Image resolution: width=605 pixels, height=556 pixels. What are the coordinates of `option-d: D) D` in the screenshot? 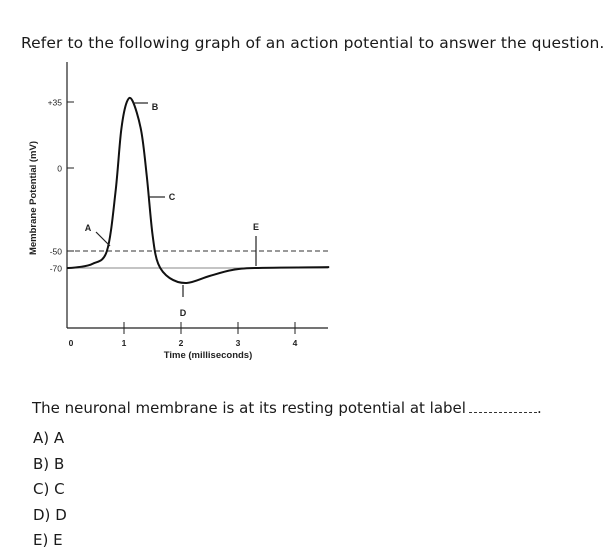 It's located at (50, 518).